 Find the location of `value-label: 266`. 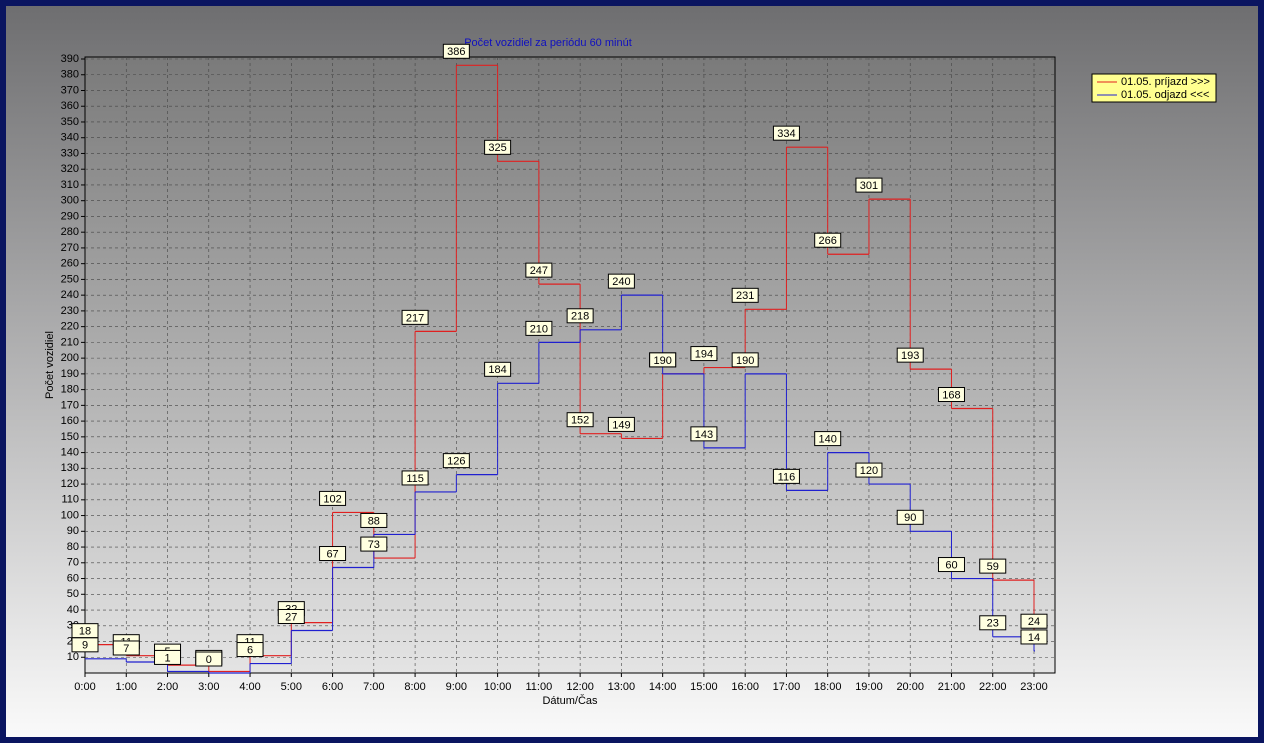

value-label: 266 is located at coordinates (828, 241).